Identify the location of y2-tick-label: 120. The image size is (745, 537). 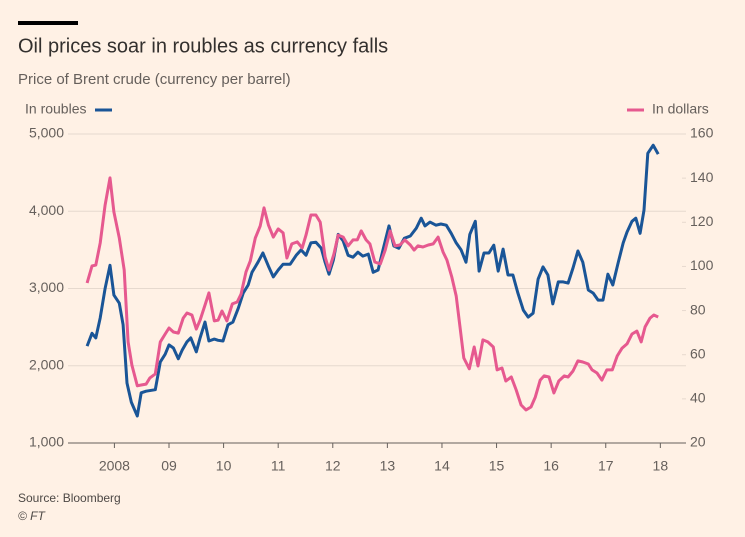
(702, 221).